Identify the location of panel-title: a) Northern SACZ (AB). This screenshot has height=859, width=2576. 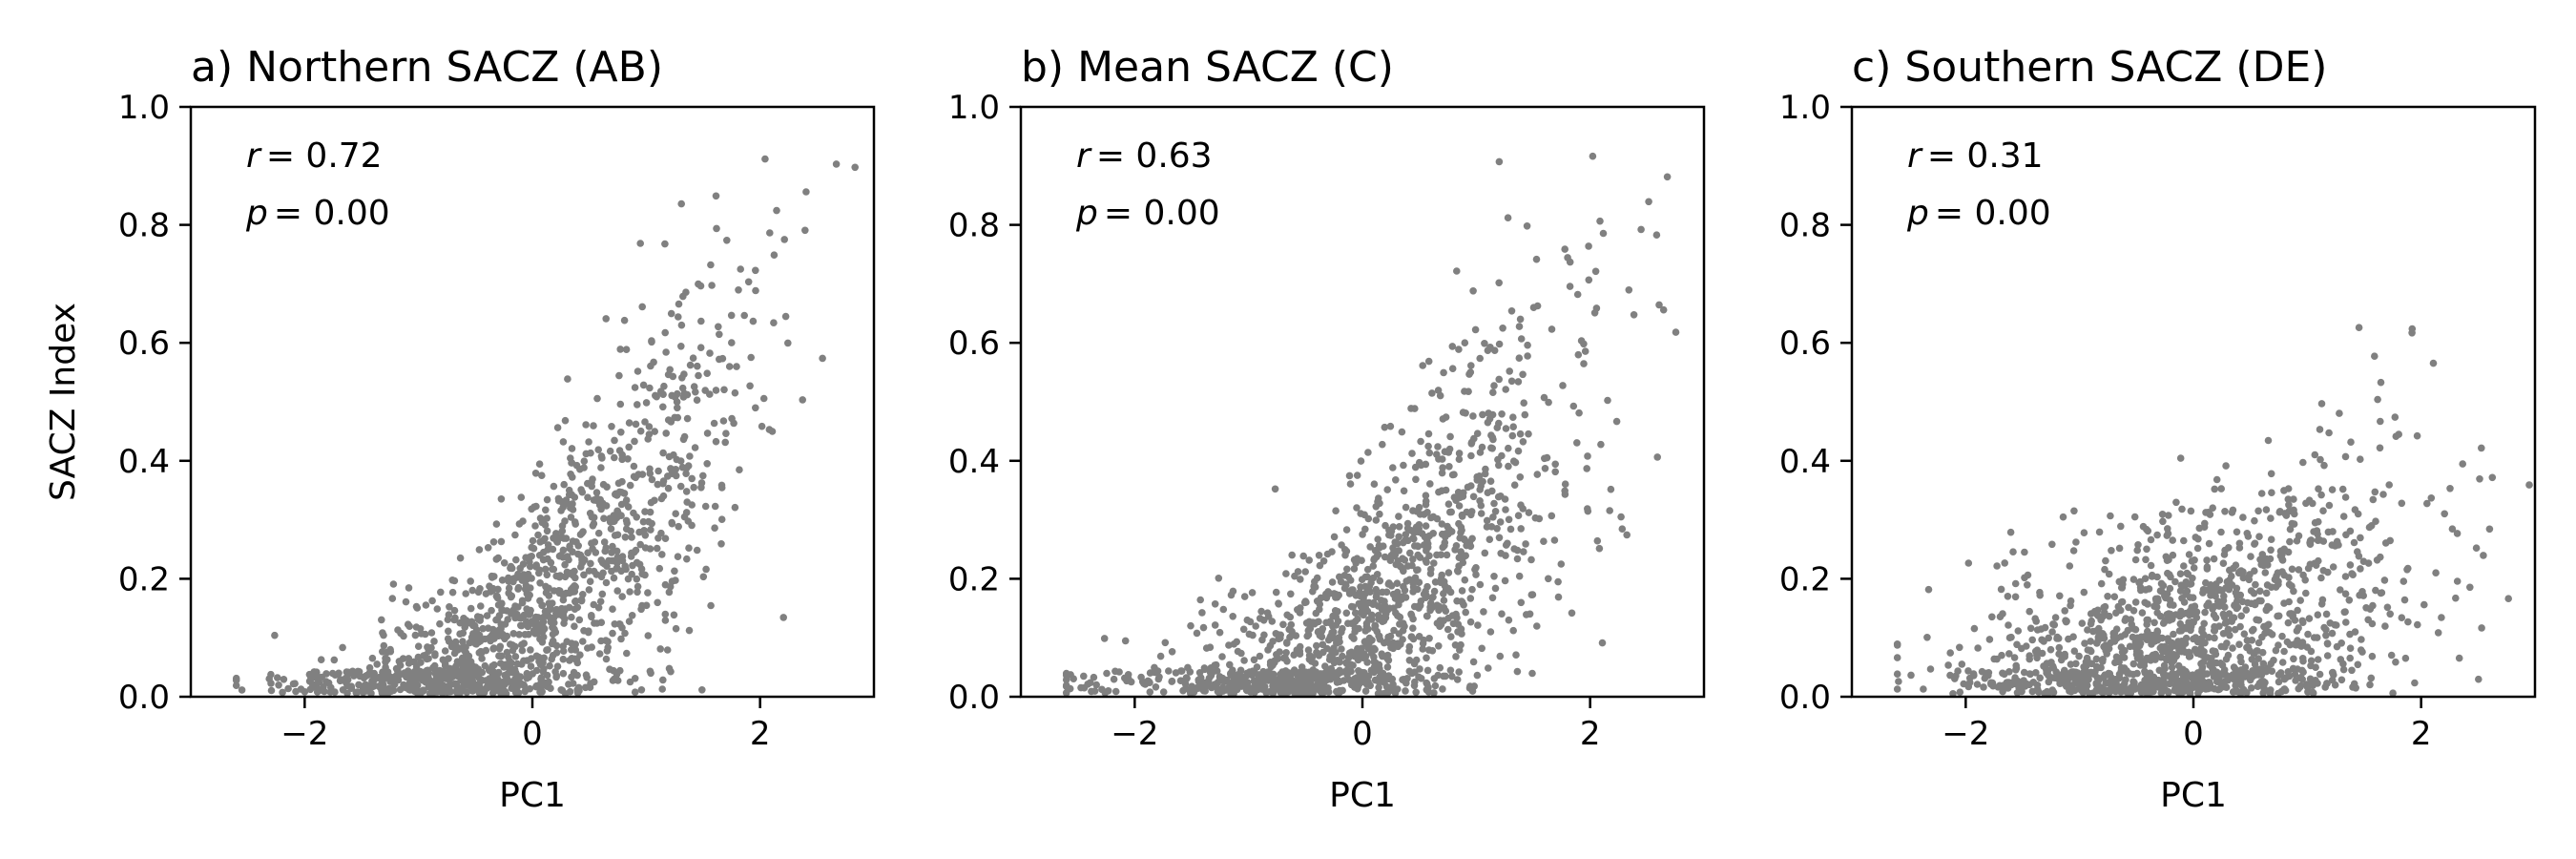
(427, 67).